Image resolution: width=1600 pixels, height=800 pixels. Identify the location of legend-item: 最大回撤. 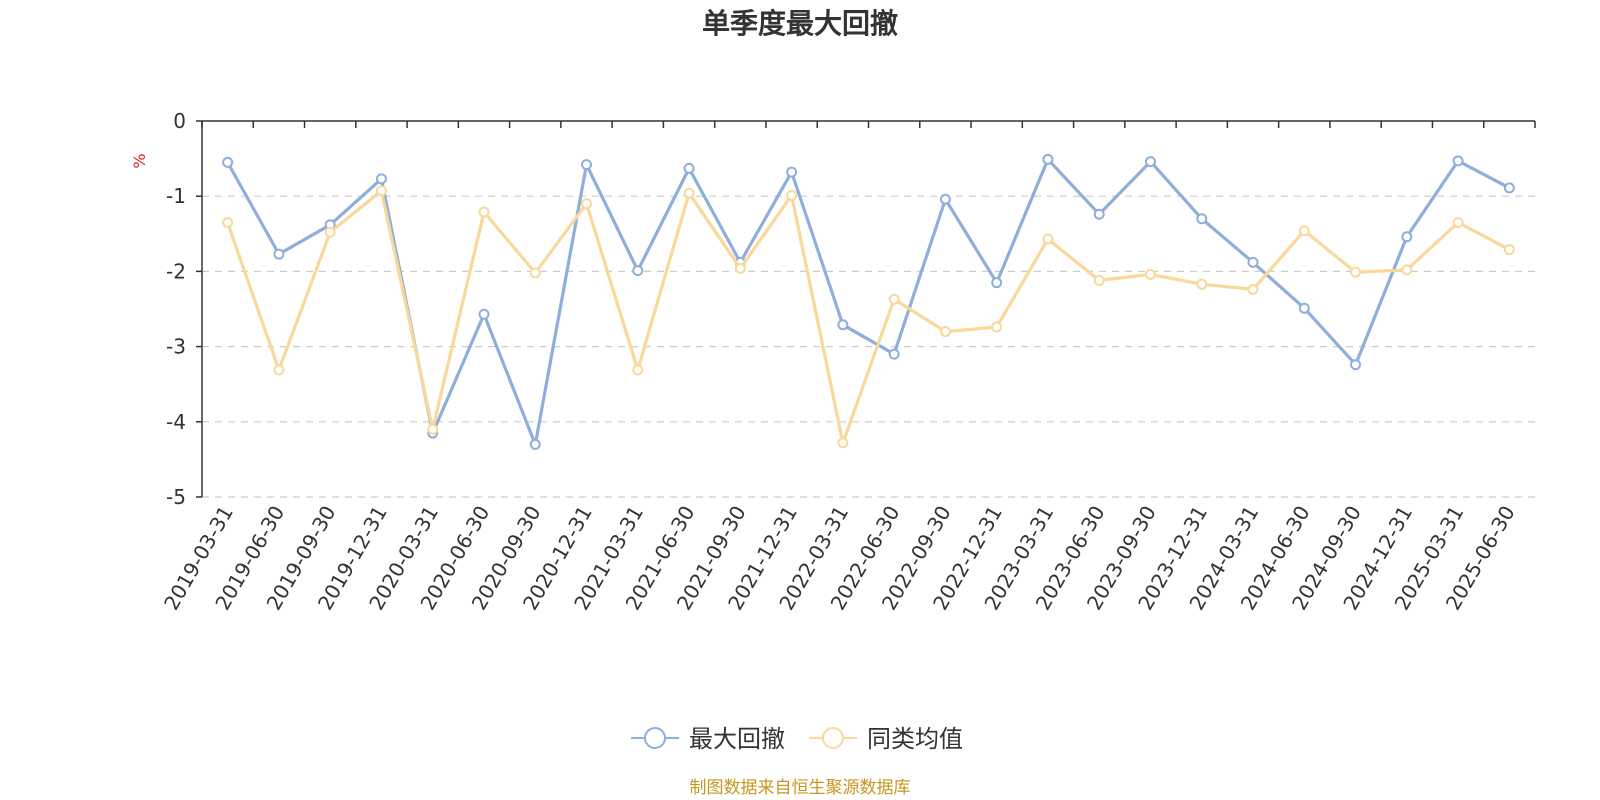
(708, 739).